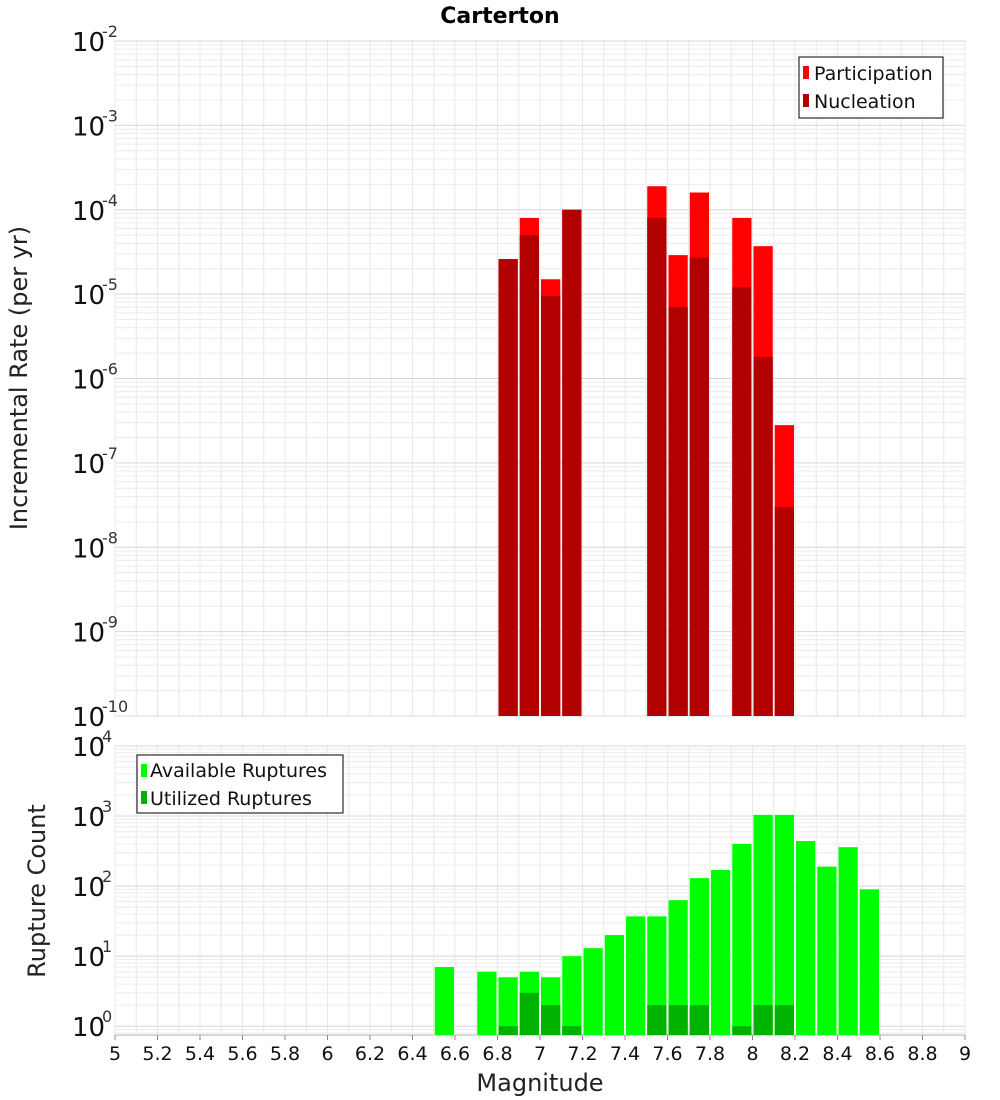 The width and height of the screenshot is (1000, 1100). I want to click on top-y-tick-exp--7: -7, so click(110, 453).